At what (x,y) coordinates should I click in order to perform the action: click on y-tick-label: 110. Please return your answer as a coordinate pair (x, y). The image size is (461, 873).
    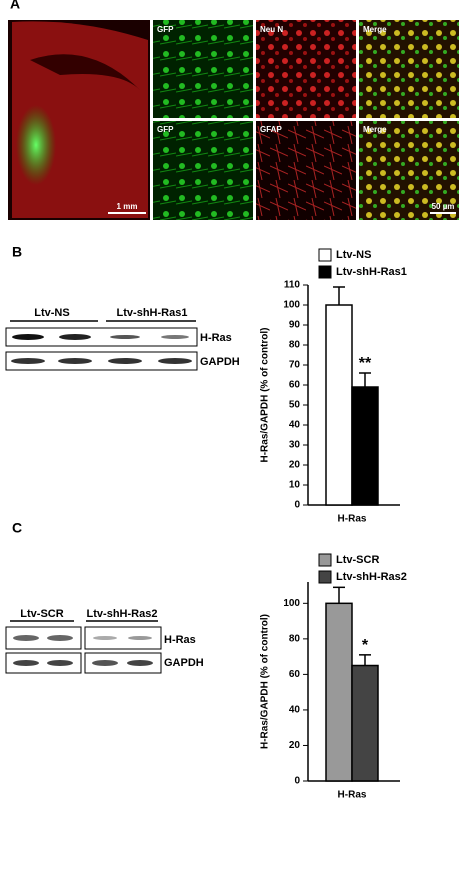
    Looking at the image, I should click on (292, 285).